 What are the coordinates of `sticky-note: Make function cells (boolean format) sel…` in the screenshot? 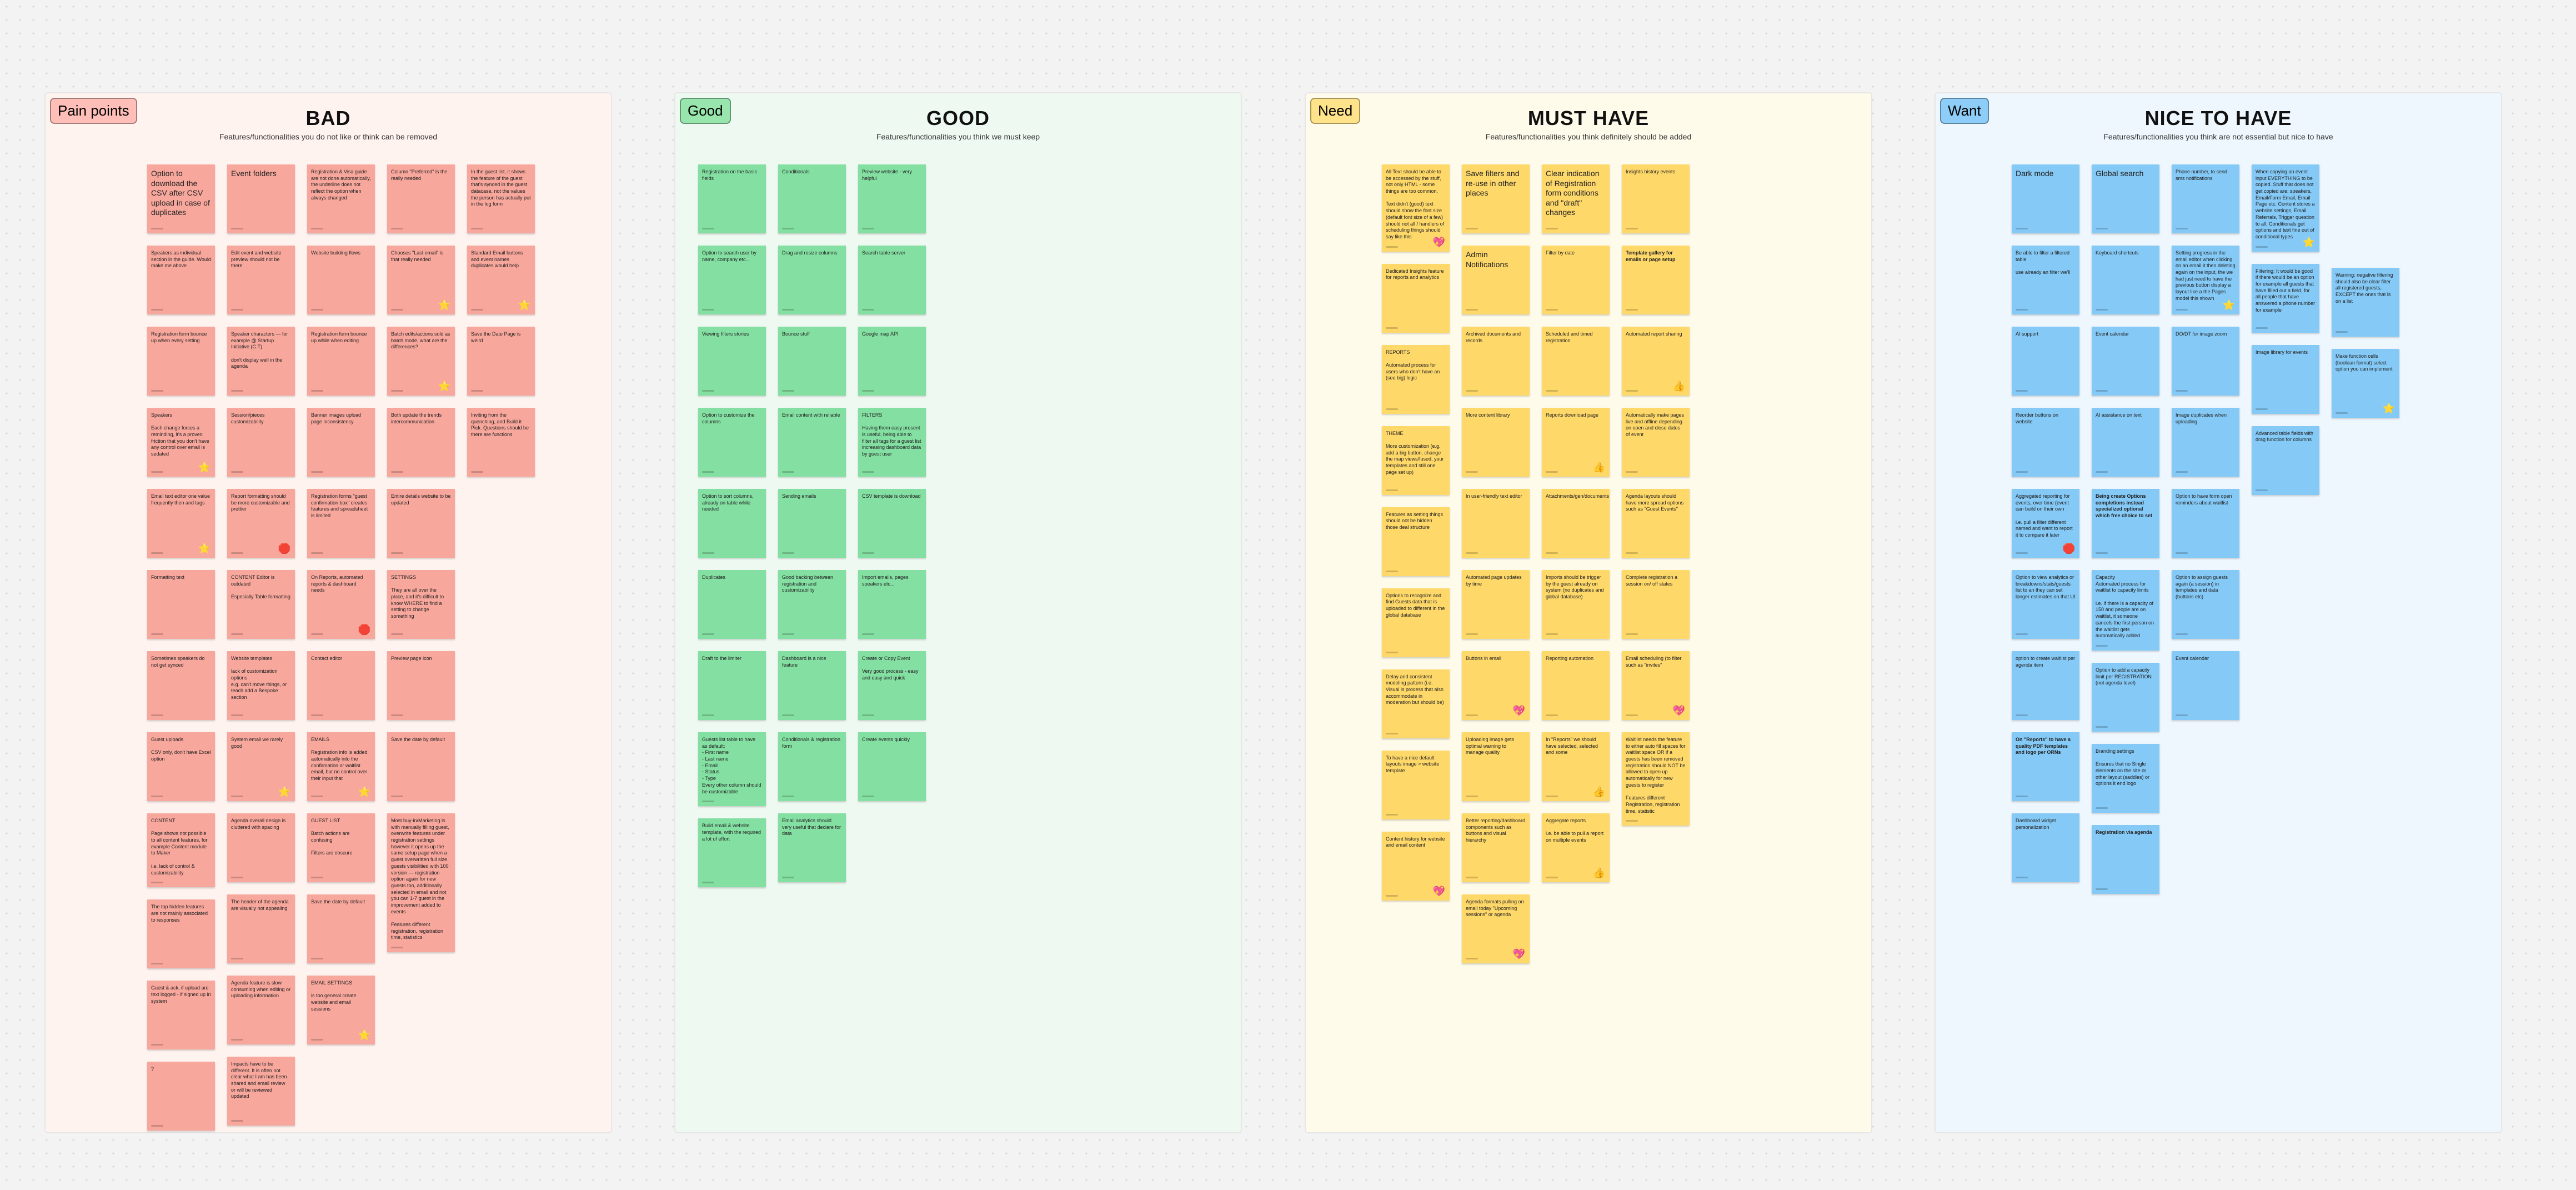 It's located at (2365, 384).